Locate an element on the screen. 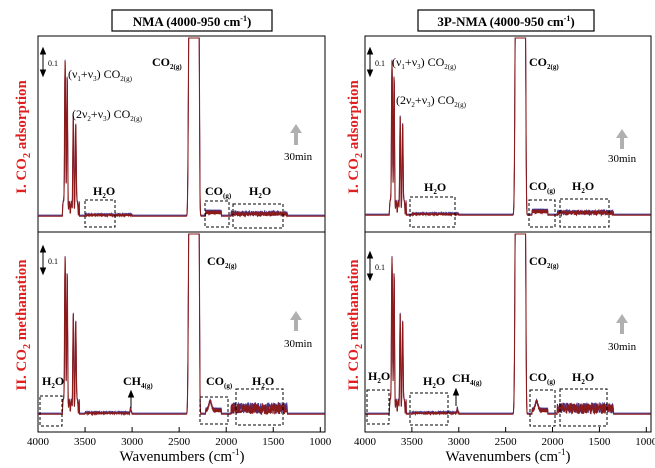 The width and height of the screenshot is (655, 468). label-v2v3-tl: (2ν2+ν3) CO2(g) is located at coordinates (107, 115).